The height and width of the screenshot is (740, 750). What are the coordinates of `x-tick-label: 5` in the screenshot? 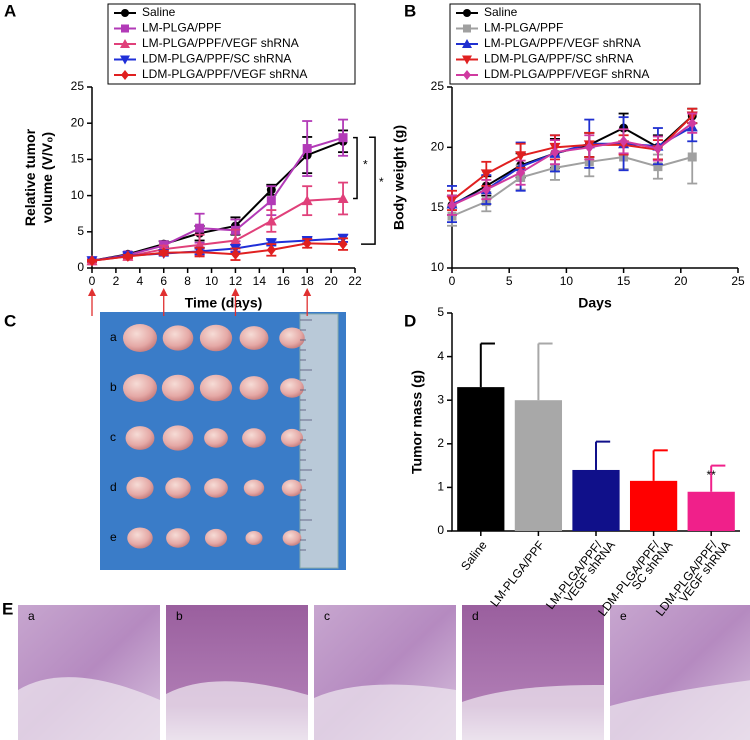 It's located at (509, 281).